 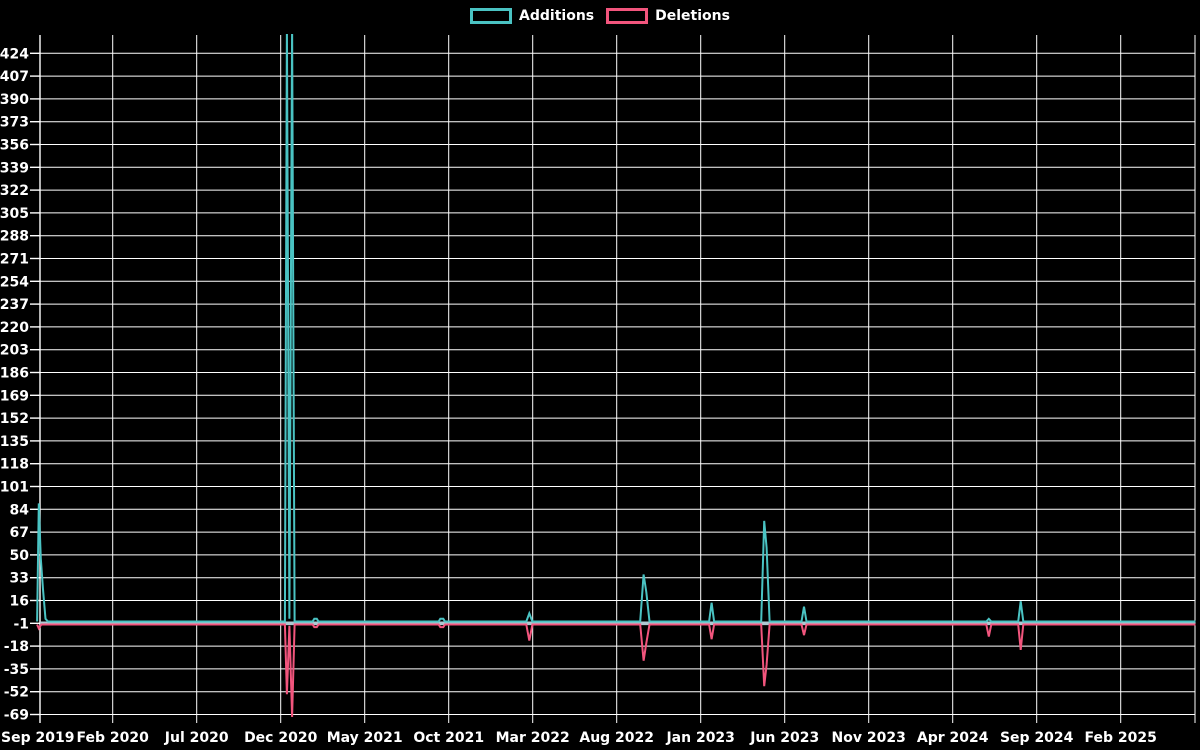 I want to click on y-tick-label: 169, so click(x=14, y=396).